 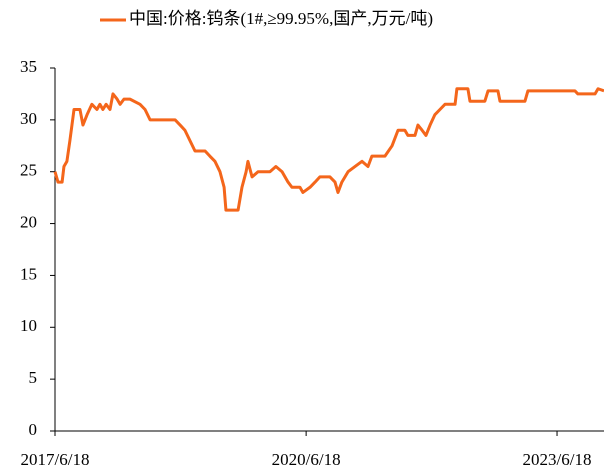 What do you see at coordinates (28, 273) in the screenshot?
I see `y-tick-label: 15` at bounding box center [28, 273].